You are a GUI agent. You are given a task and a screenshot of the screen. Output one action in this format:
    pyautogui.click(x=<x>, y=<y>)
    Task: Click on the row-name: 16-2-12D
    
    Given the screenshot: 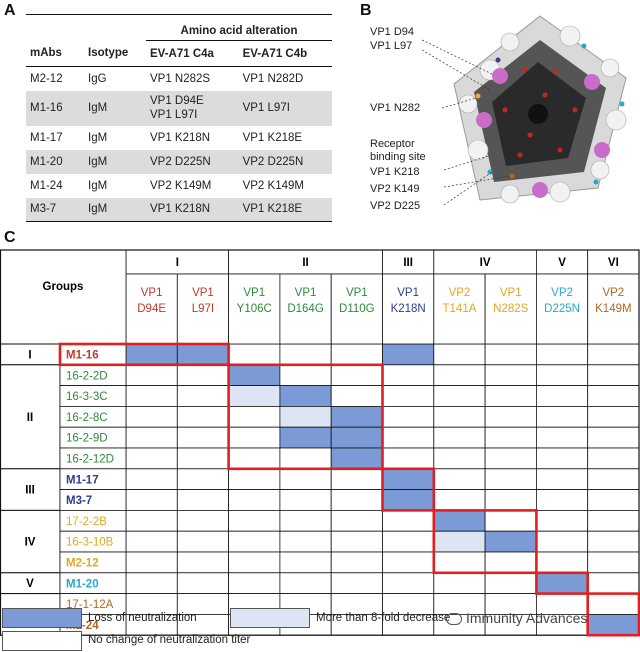 What is the action you would take?
    pyautogui.click(x=90, y=460)
    